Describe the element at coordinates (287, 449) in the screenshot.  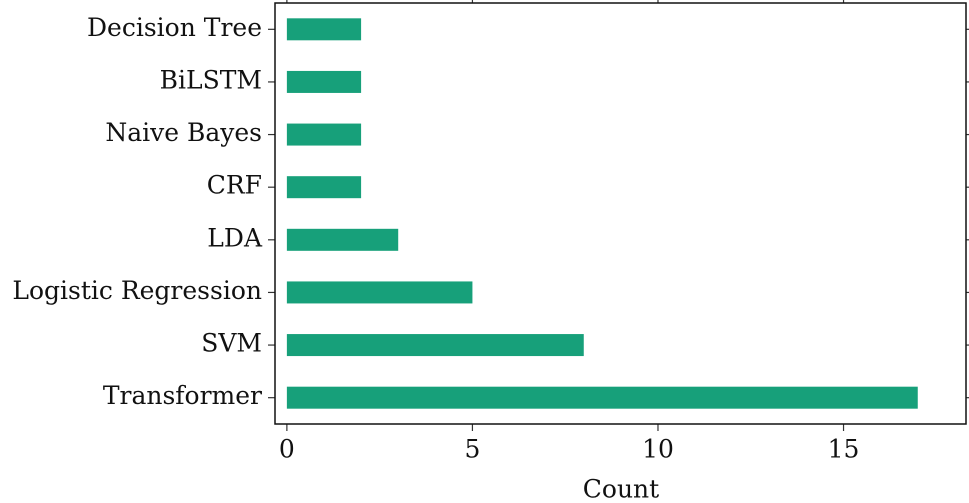
I see `x-tick-label: 0` at that location.